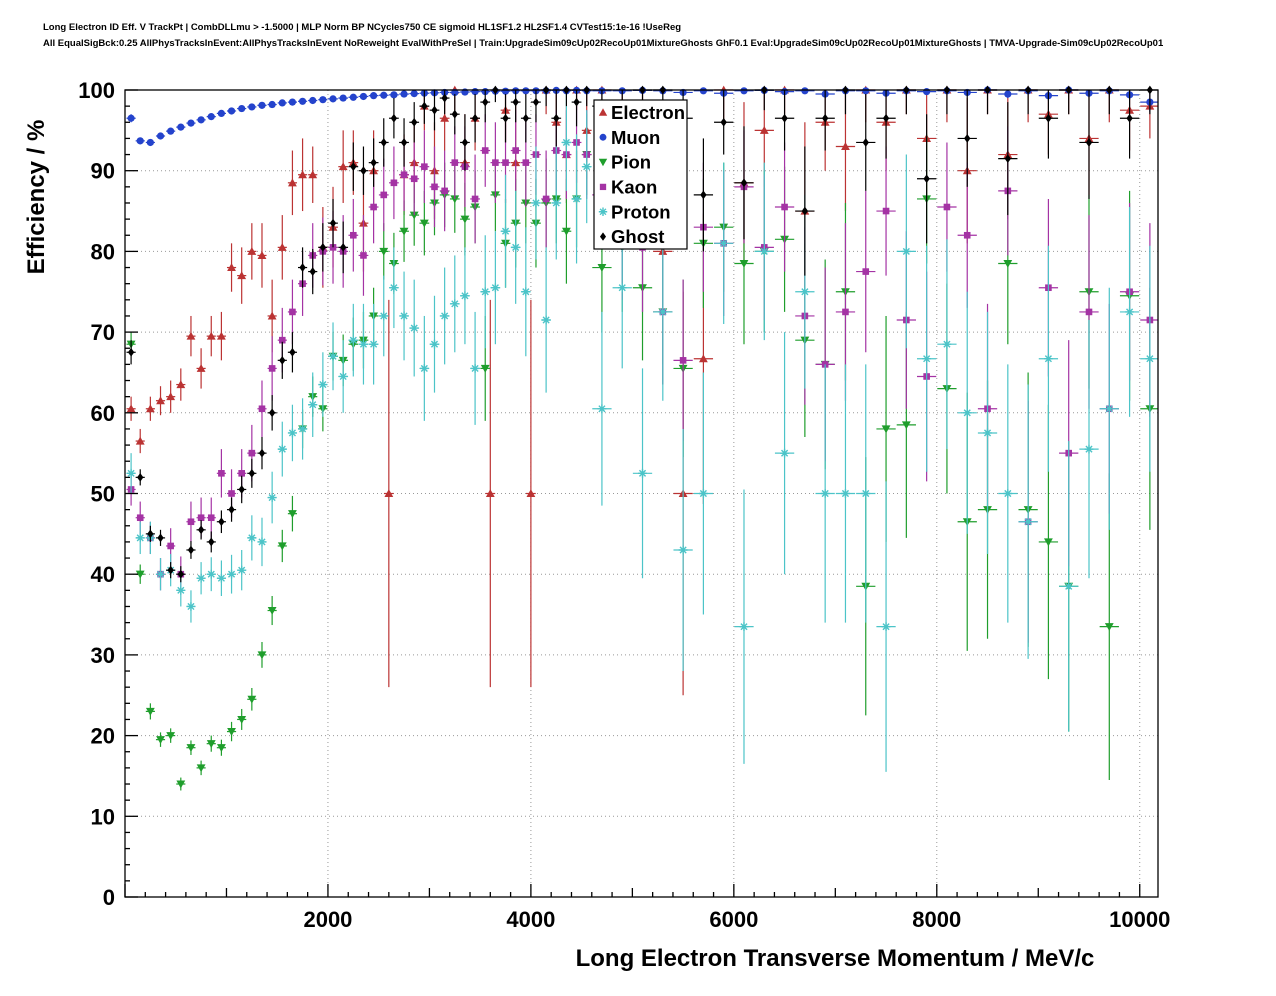 The height and width of the screenshot is (996, 1276). I want to click on y-tick-label: 30, so click(103, 655).